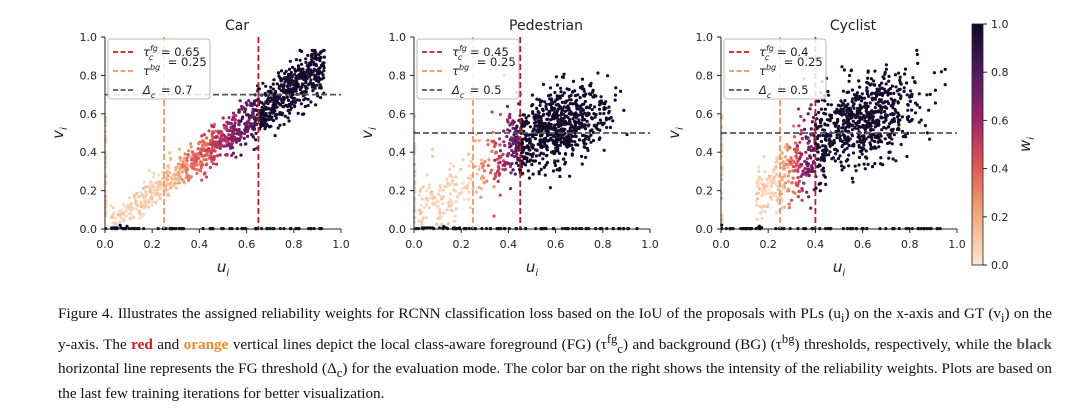  I want to click on x-tick-label: 0.6, so click(556, 244).